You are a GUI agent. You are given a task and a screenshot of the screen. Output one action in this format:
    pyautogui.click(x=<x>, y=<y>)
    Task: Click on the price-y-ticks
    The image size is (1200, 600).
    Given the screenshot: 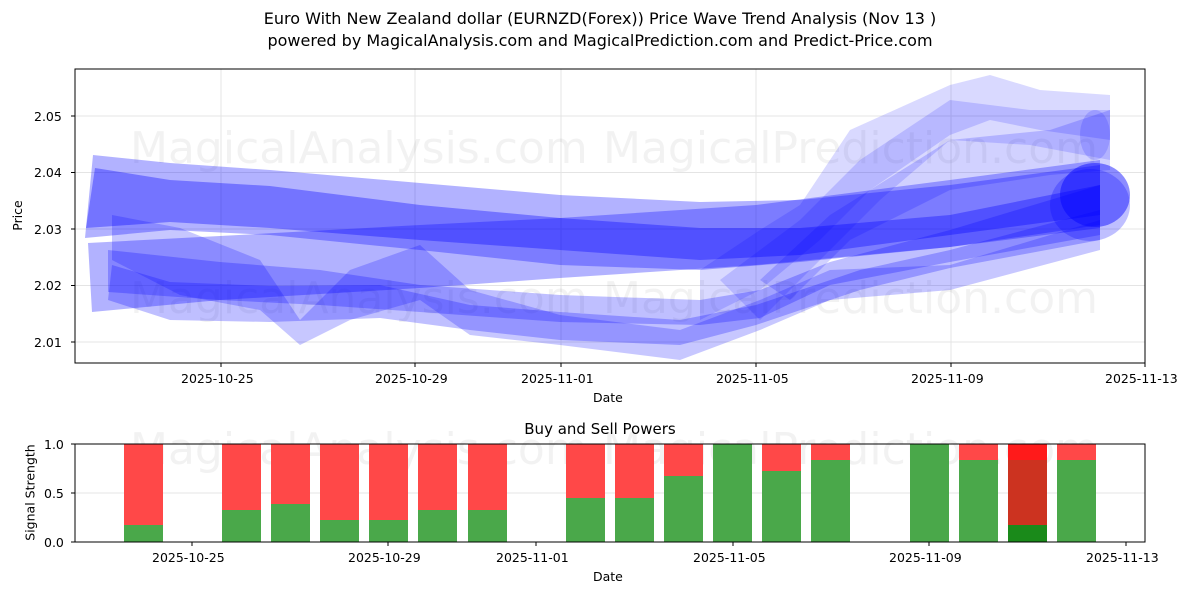 What is the action you would take?
    pyautogui.click(x=73, y=229)
    